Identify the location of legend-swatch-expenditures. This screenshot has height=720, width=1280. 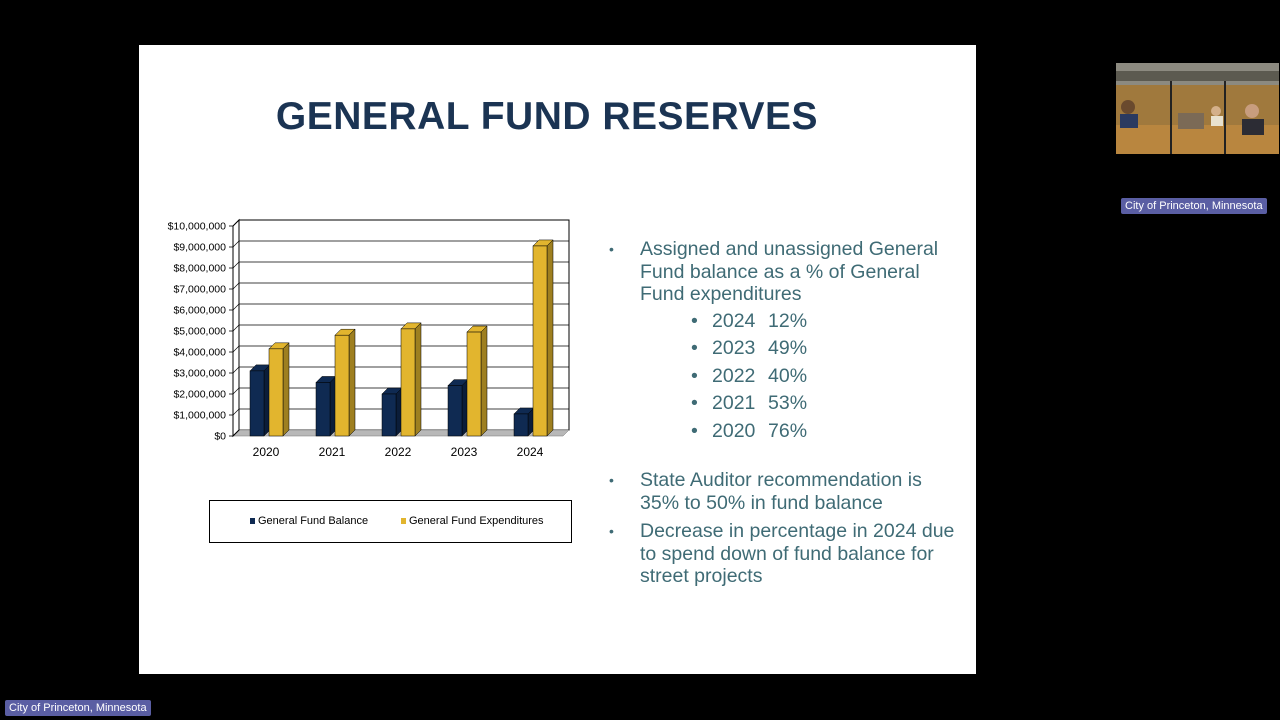
(403, 521).